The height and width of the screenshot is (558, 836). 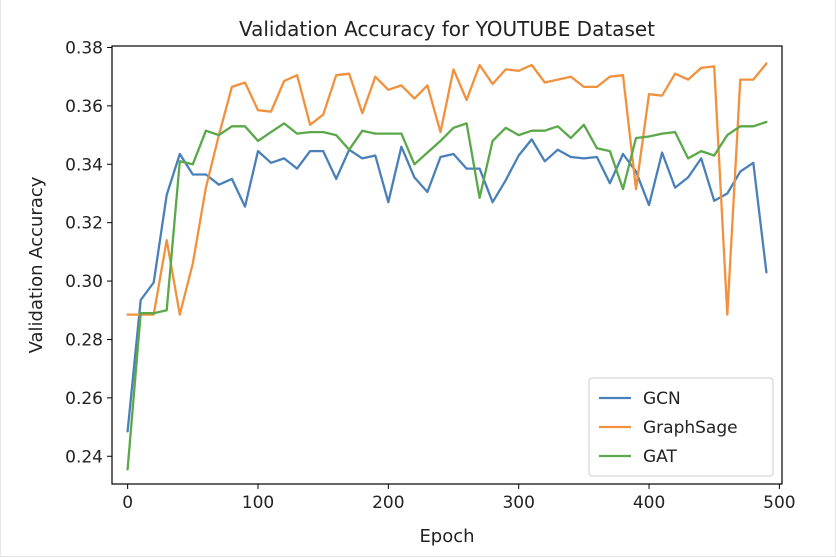 What do you see at coordinates (84, 165) in the screenshot?
I see `y-tick-label: 0.34` at bounding box center [84, 165].